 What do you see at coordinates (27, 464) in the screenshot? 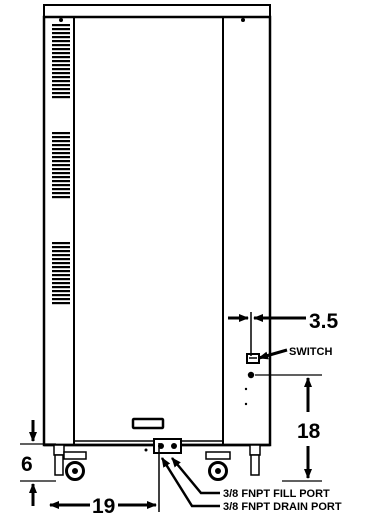
I see `caster-height-label: 6` at bounding box center [27, 464].